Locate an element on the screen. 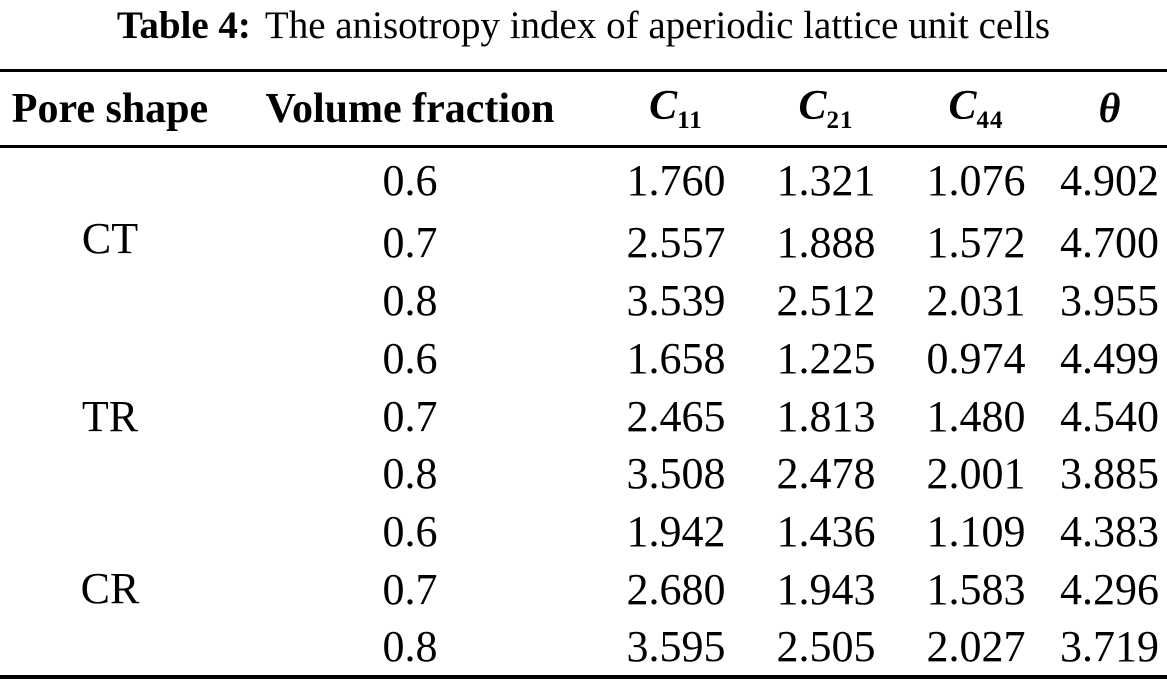 The width and height of the screenshot is (1167, 690). cell-c44: 1.109 is located at coordinates (976, 532).